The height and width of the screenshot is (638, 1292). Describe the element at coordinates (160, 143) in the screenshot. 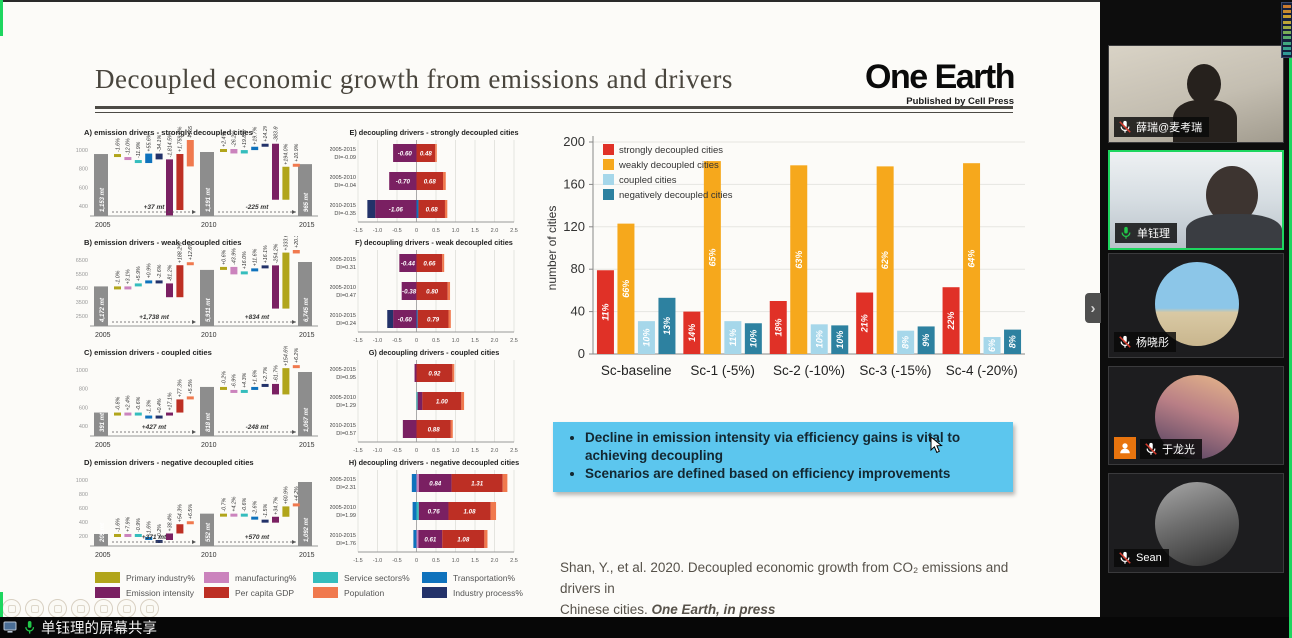

I see `svg-text: -34.1%` at that location.